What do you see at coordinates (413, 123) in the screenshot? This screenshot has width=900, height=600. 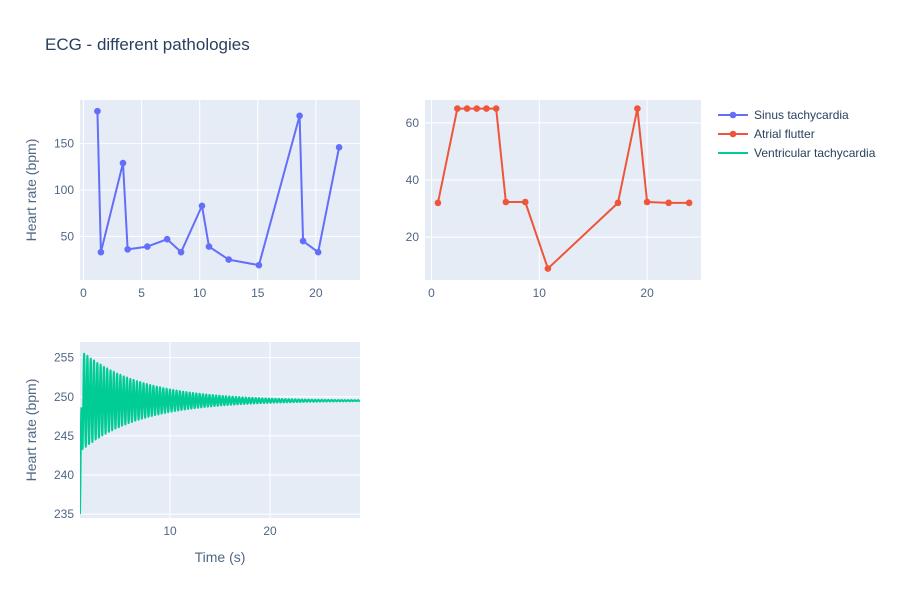 I see `y-tick-label: 60` at bounding box center [413, 123].